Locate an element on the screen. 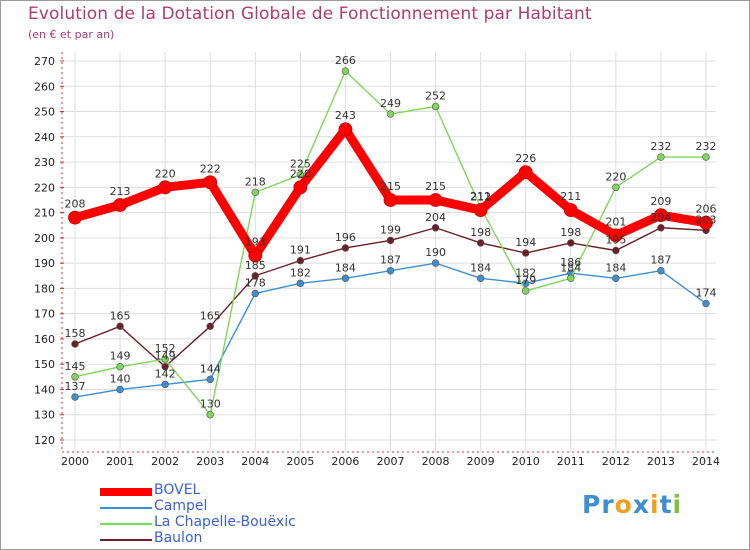 This screenshot has width=750, height=550. x-tick-label: 2001 is located at coordinates (120, 461).